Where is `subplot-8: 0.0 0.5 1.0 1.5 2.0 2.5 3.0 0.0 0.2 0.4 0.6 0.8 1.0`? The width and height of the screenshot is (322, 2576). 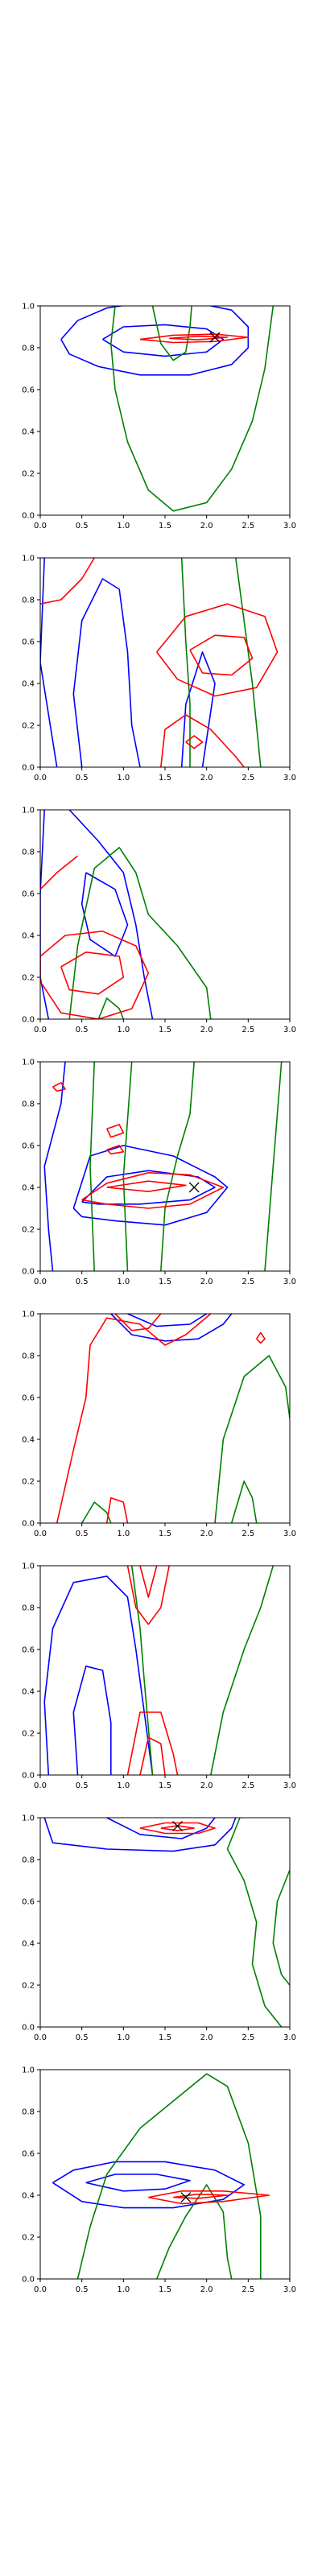 subplot-8: 0.0 0.5 1.0 1.5 2.0 2.5 3.0 0.0 0.2 0.4 0.6 0.8 1.0 is located at coordinates (159, 2180).